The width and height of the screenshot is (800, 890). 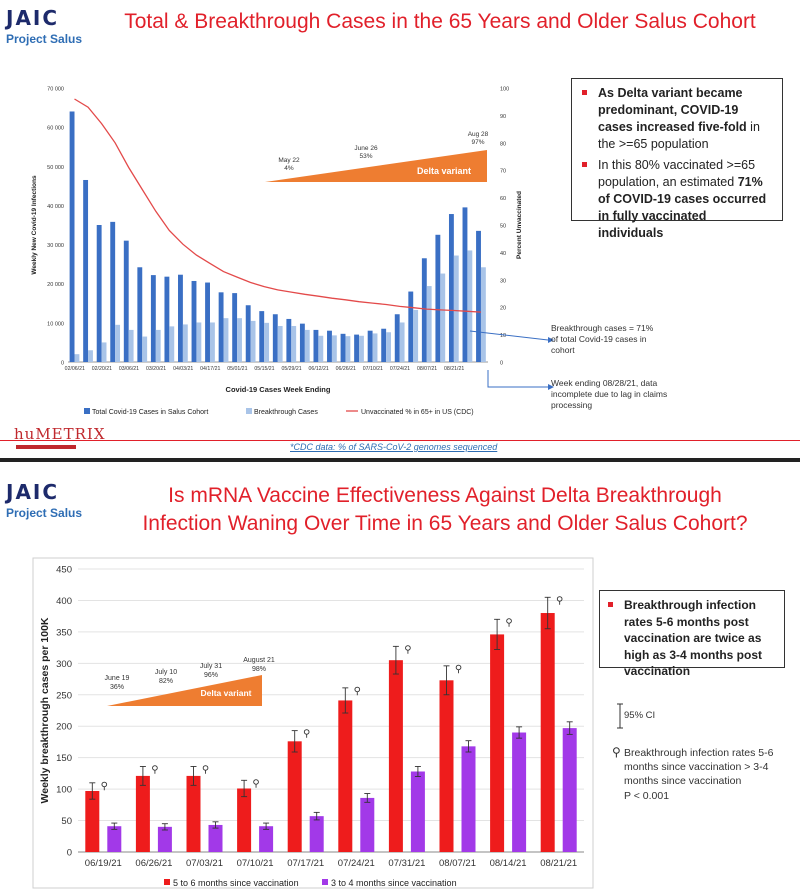 I want to click on x-tick-label: 05/29/21, so click(x=291, y=369).